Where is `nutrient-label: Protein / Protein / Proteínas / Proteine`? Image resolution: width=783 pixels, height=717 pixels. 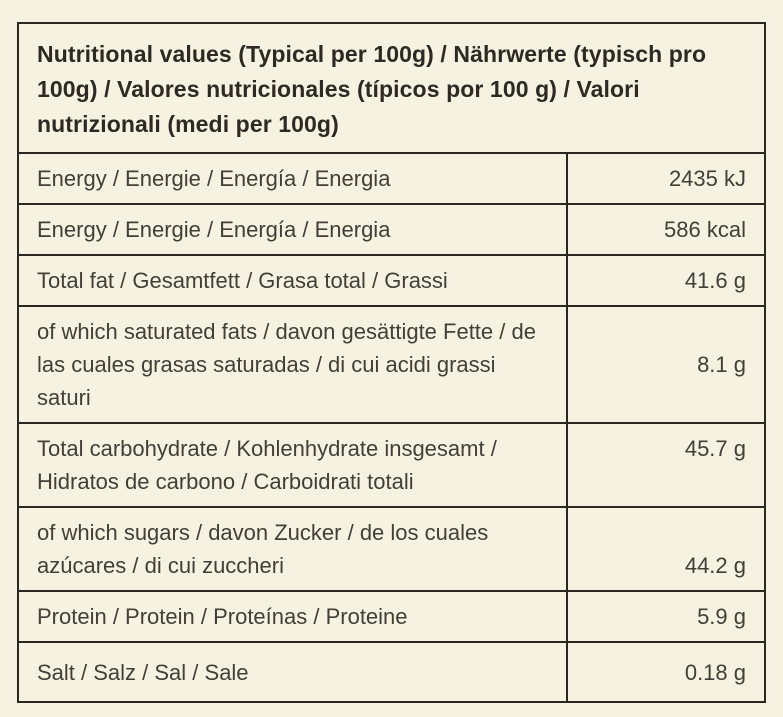 nutrient-label: Protein / Protein / Proteínas / Proteine is located at coordinates (293, 616).